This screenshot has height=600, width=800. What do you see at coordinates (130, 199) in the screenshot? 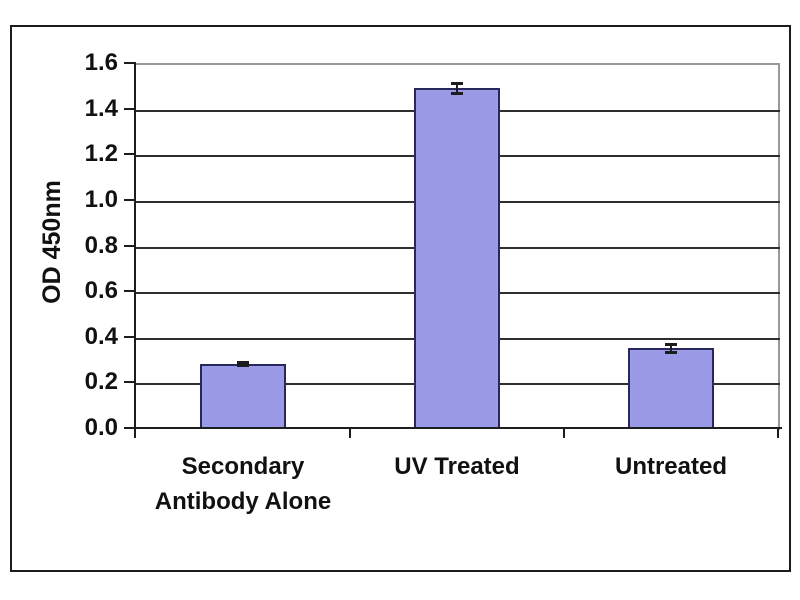
I see `y-tick-1.0` at bounding box center [130, 199].